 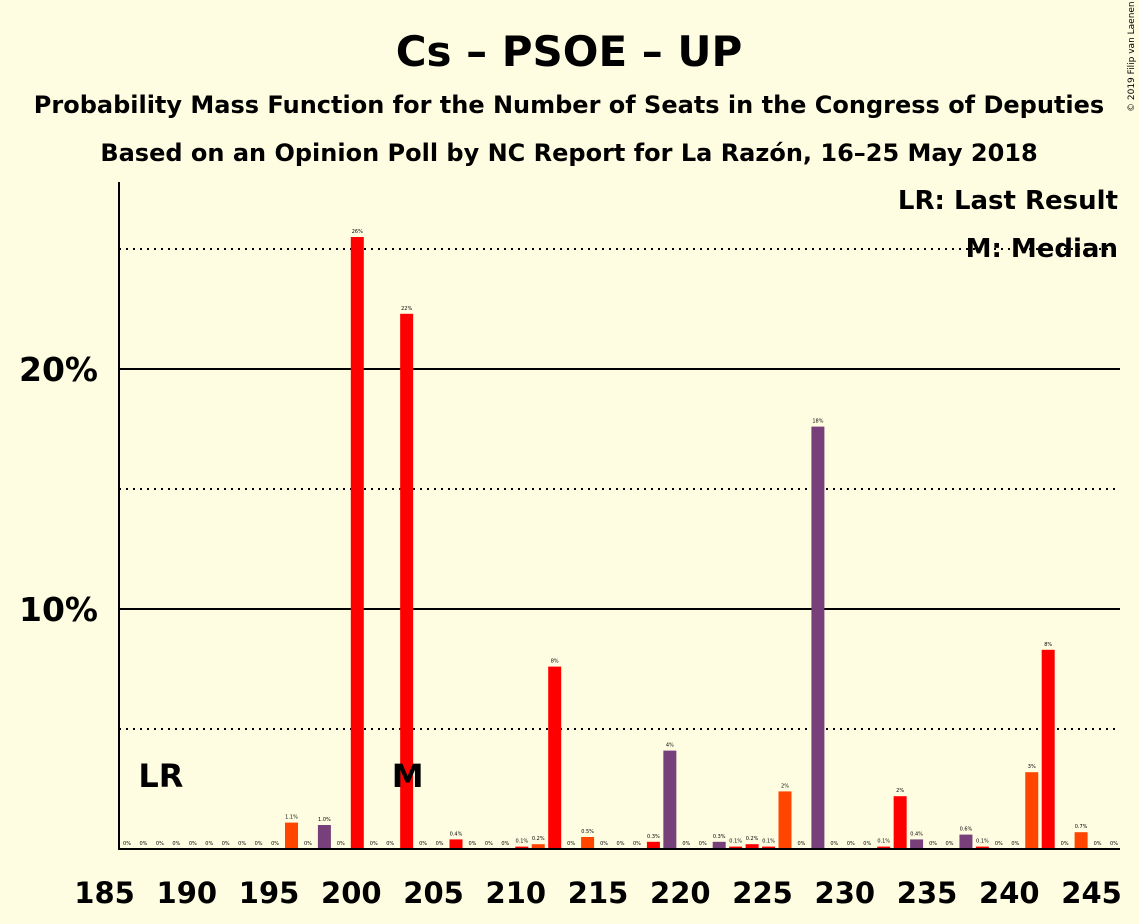 What do you see at coordinates (845, 893) in the screenshot?
I see `x-tick-label: 230` at bounding box center [845, 893].